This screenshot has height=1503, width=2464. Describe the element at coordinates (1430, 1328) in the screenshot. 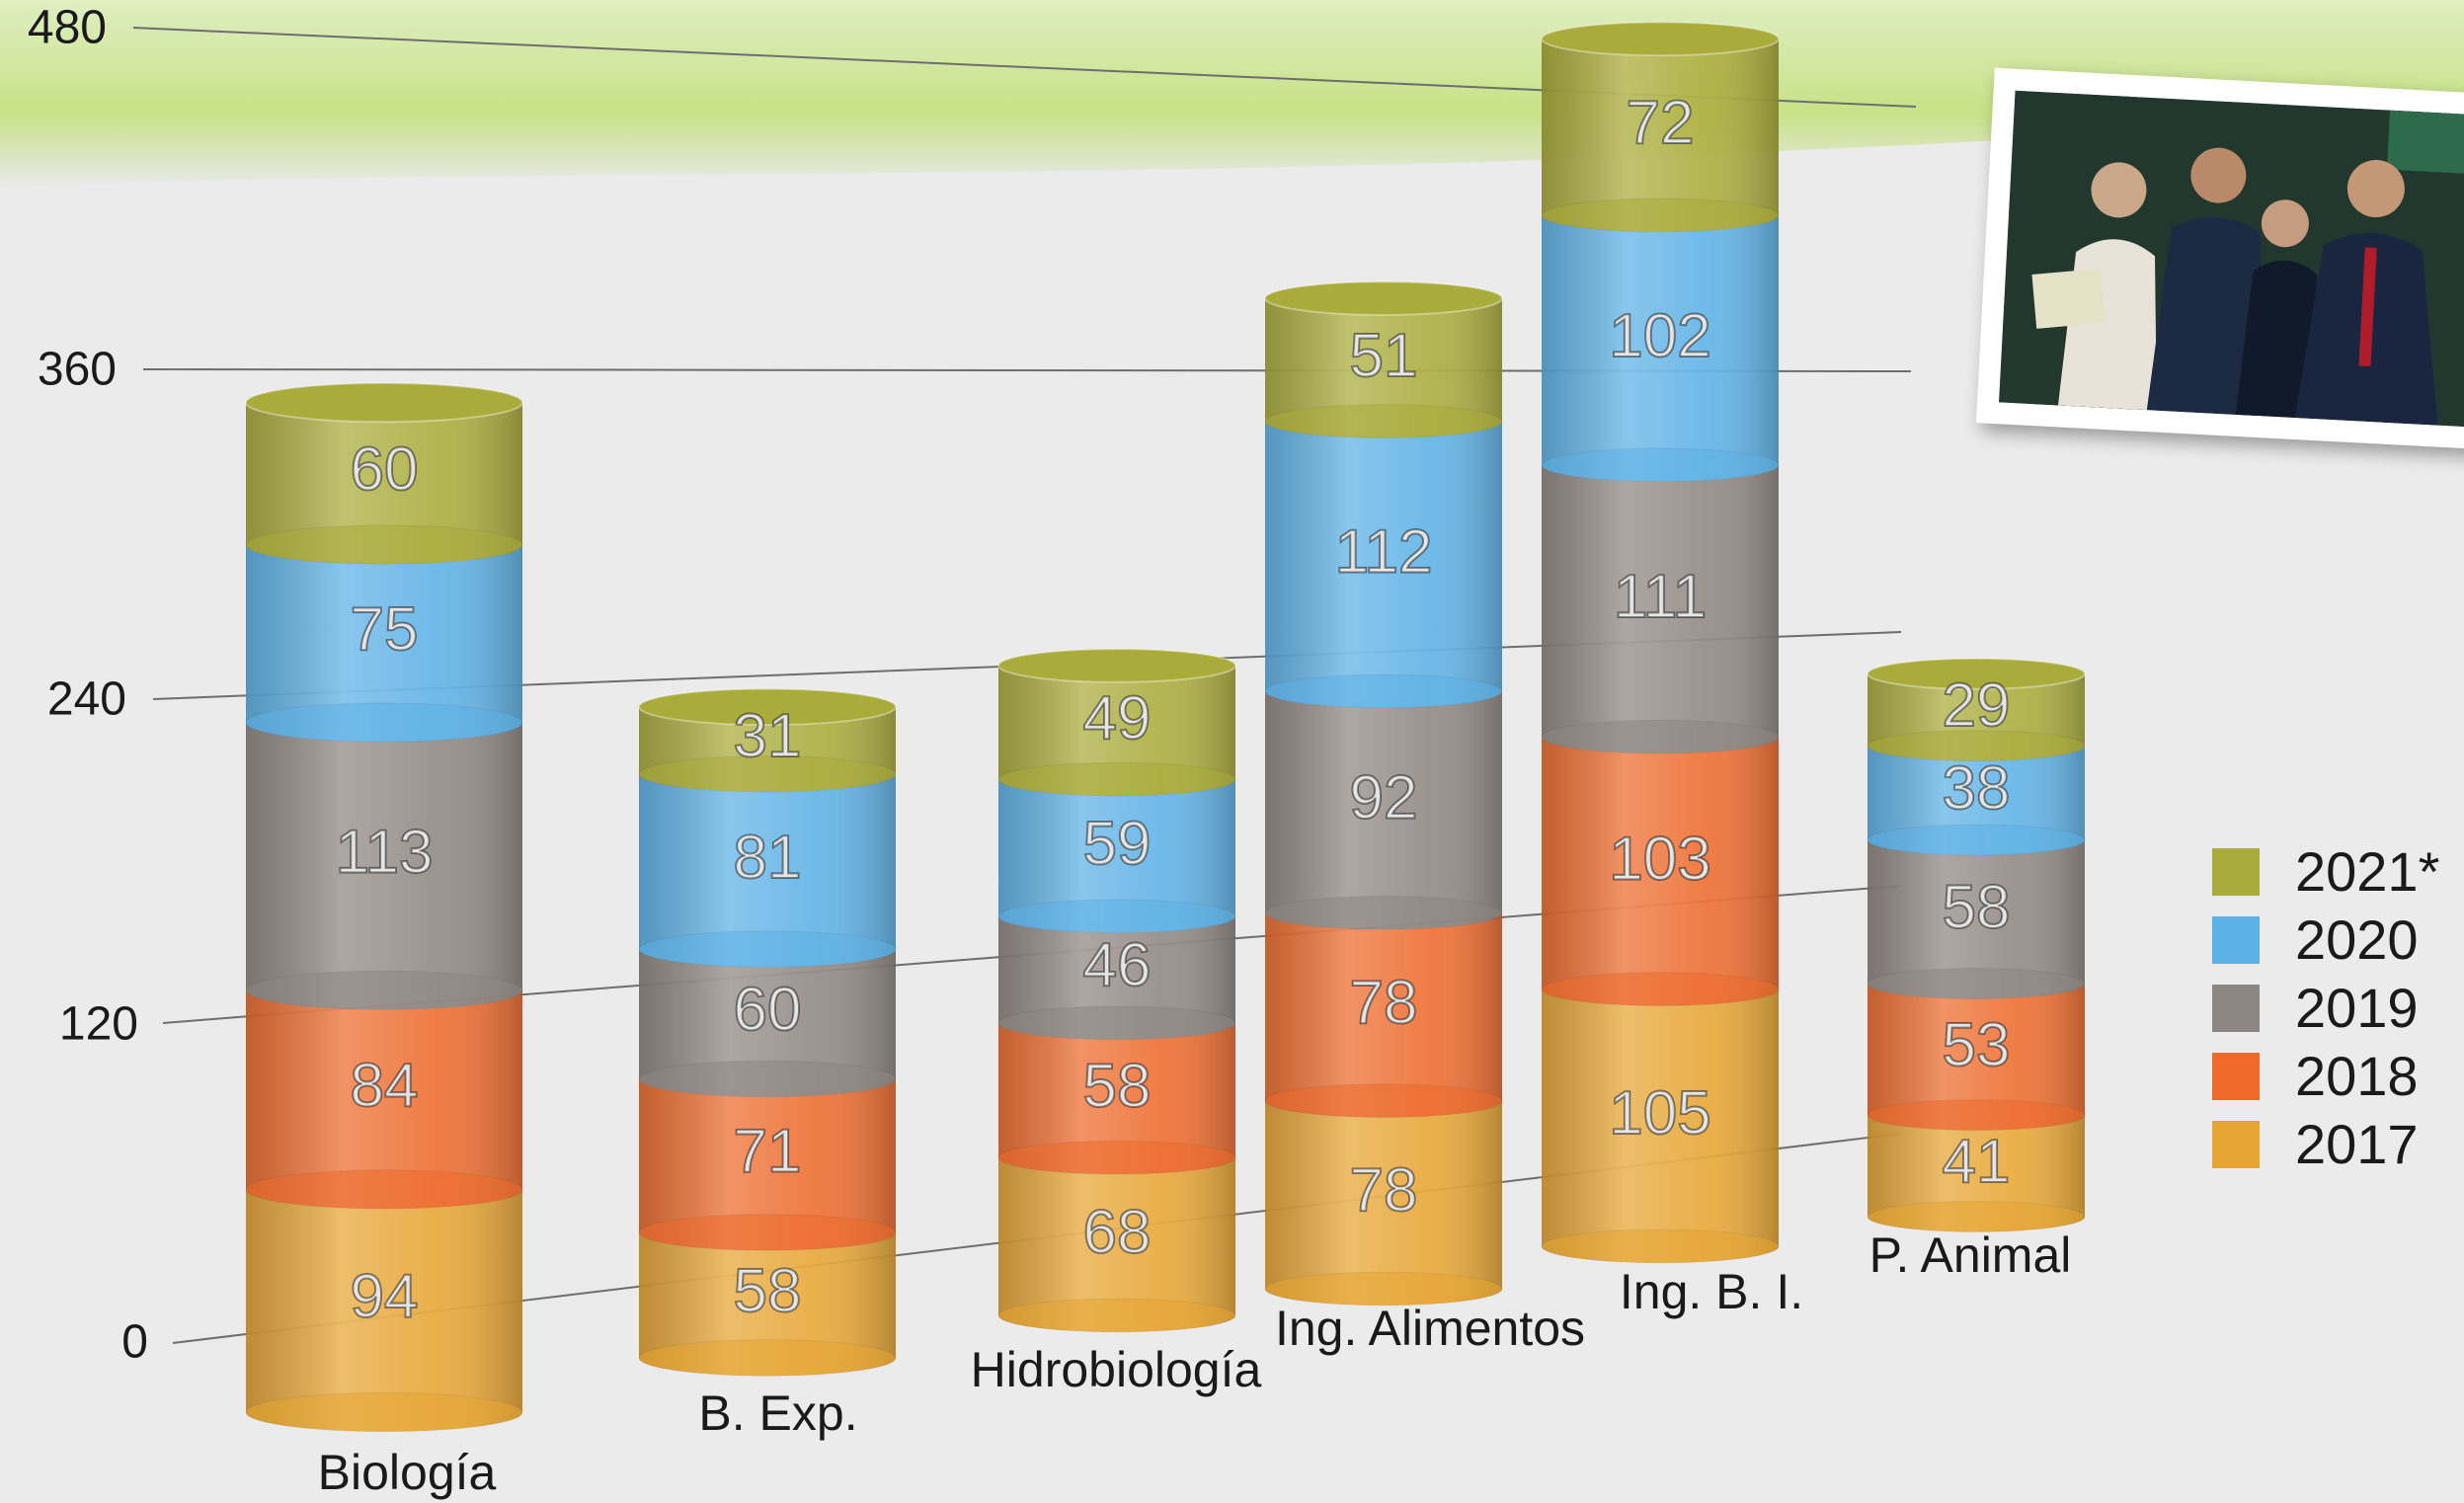

I see `category-label-ing-alimentos: Ing. Alimentos` at that location.